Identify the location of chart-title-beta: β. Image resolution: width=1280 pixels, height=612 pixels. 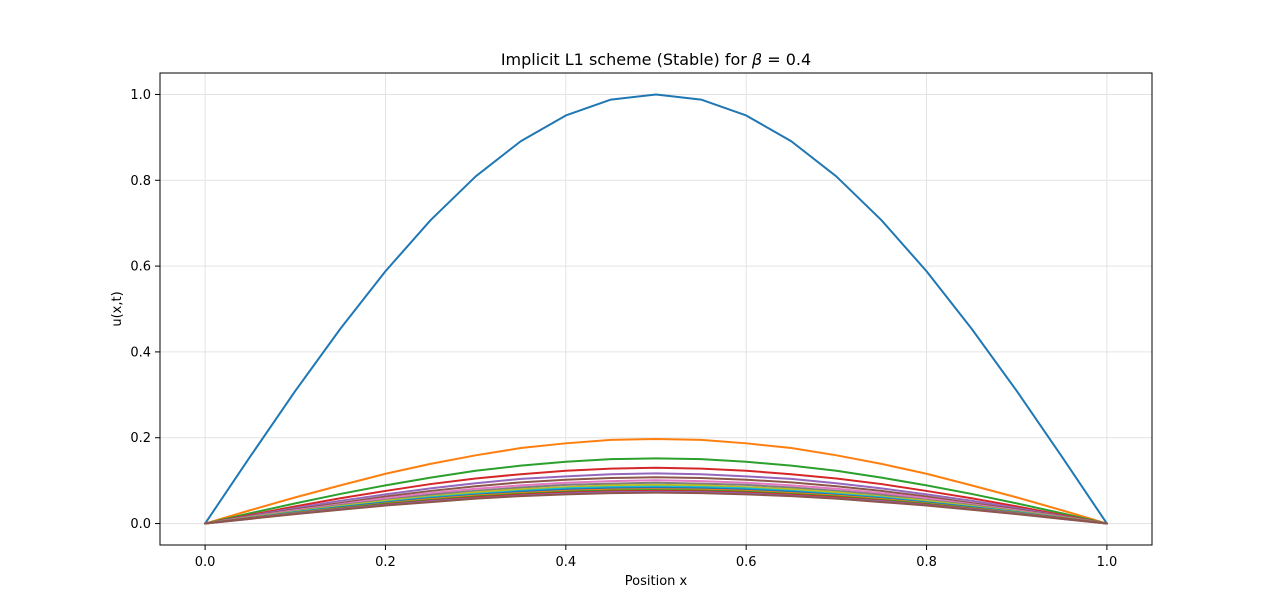
(756, 59).